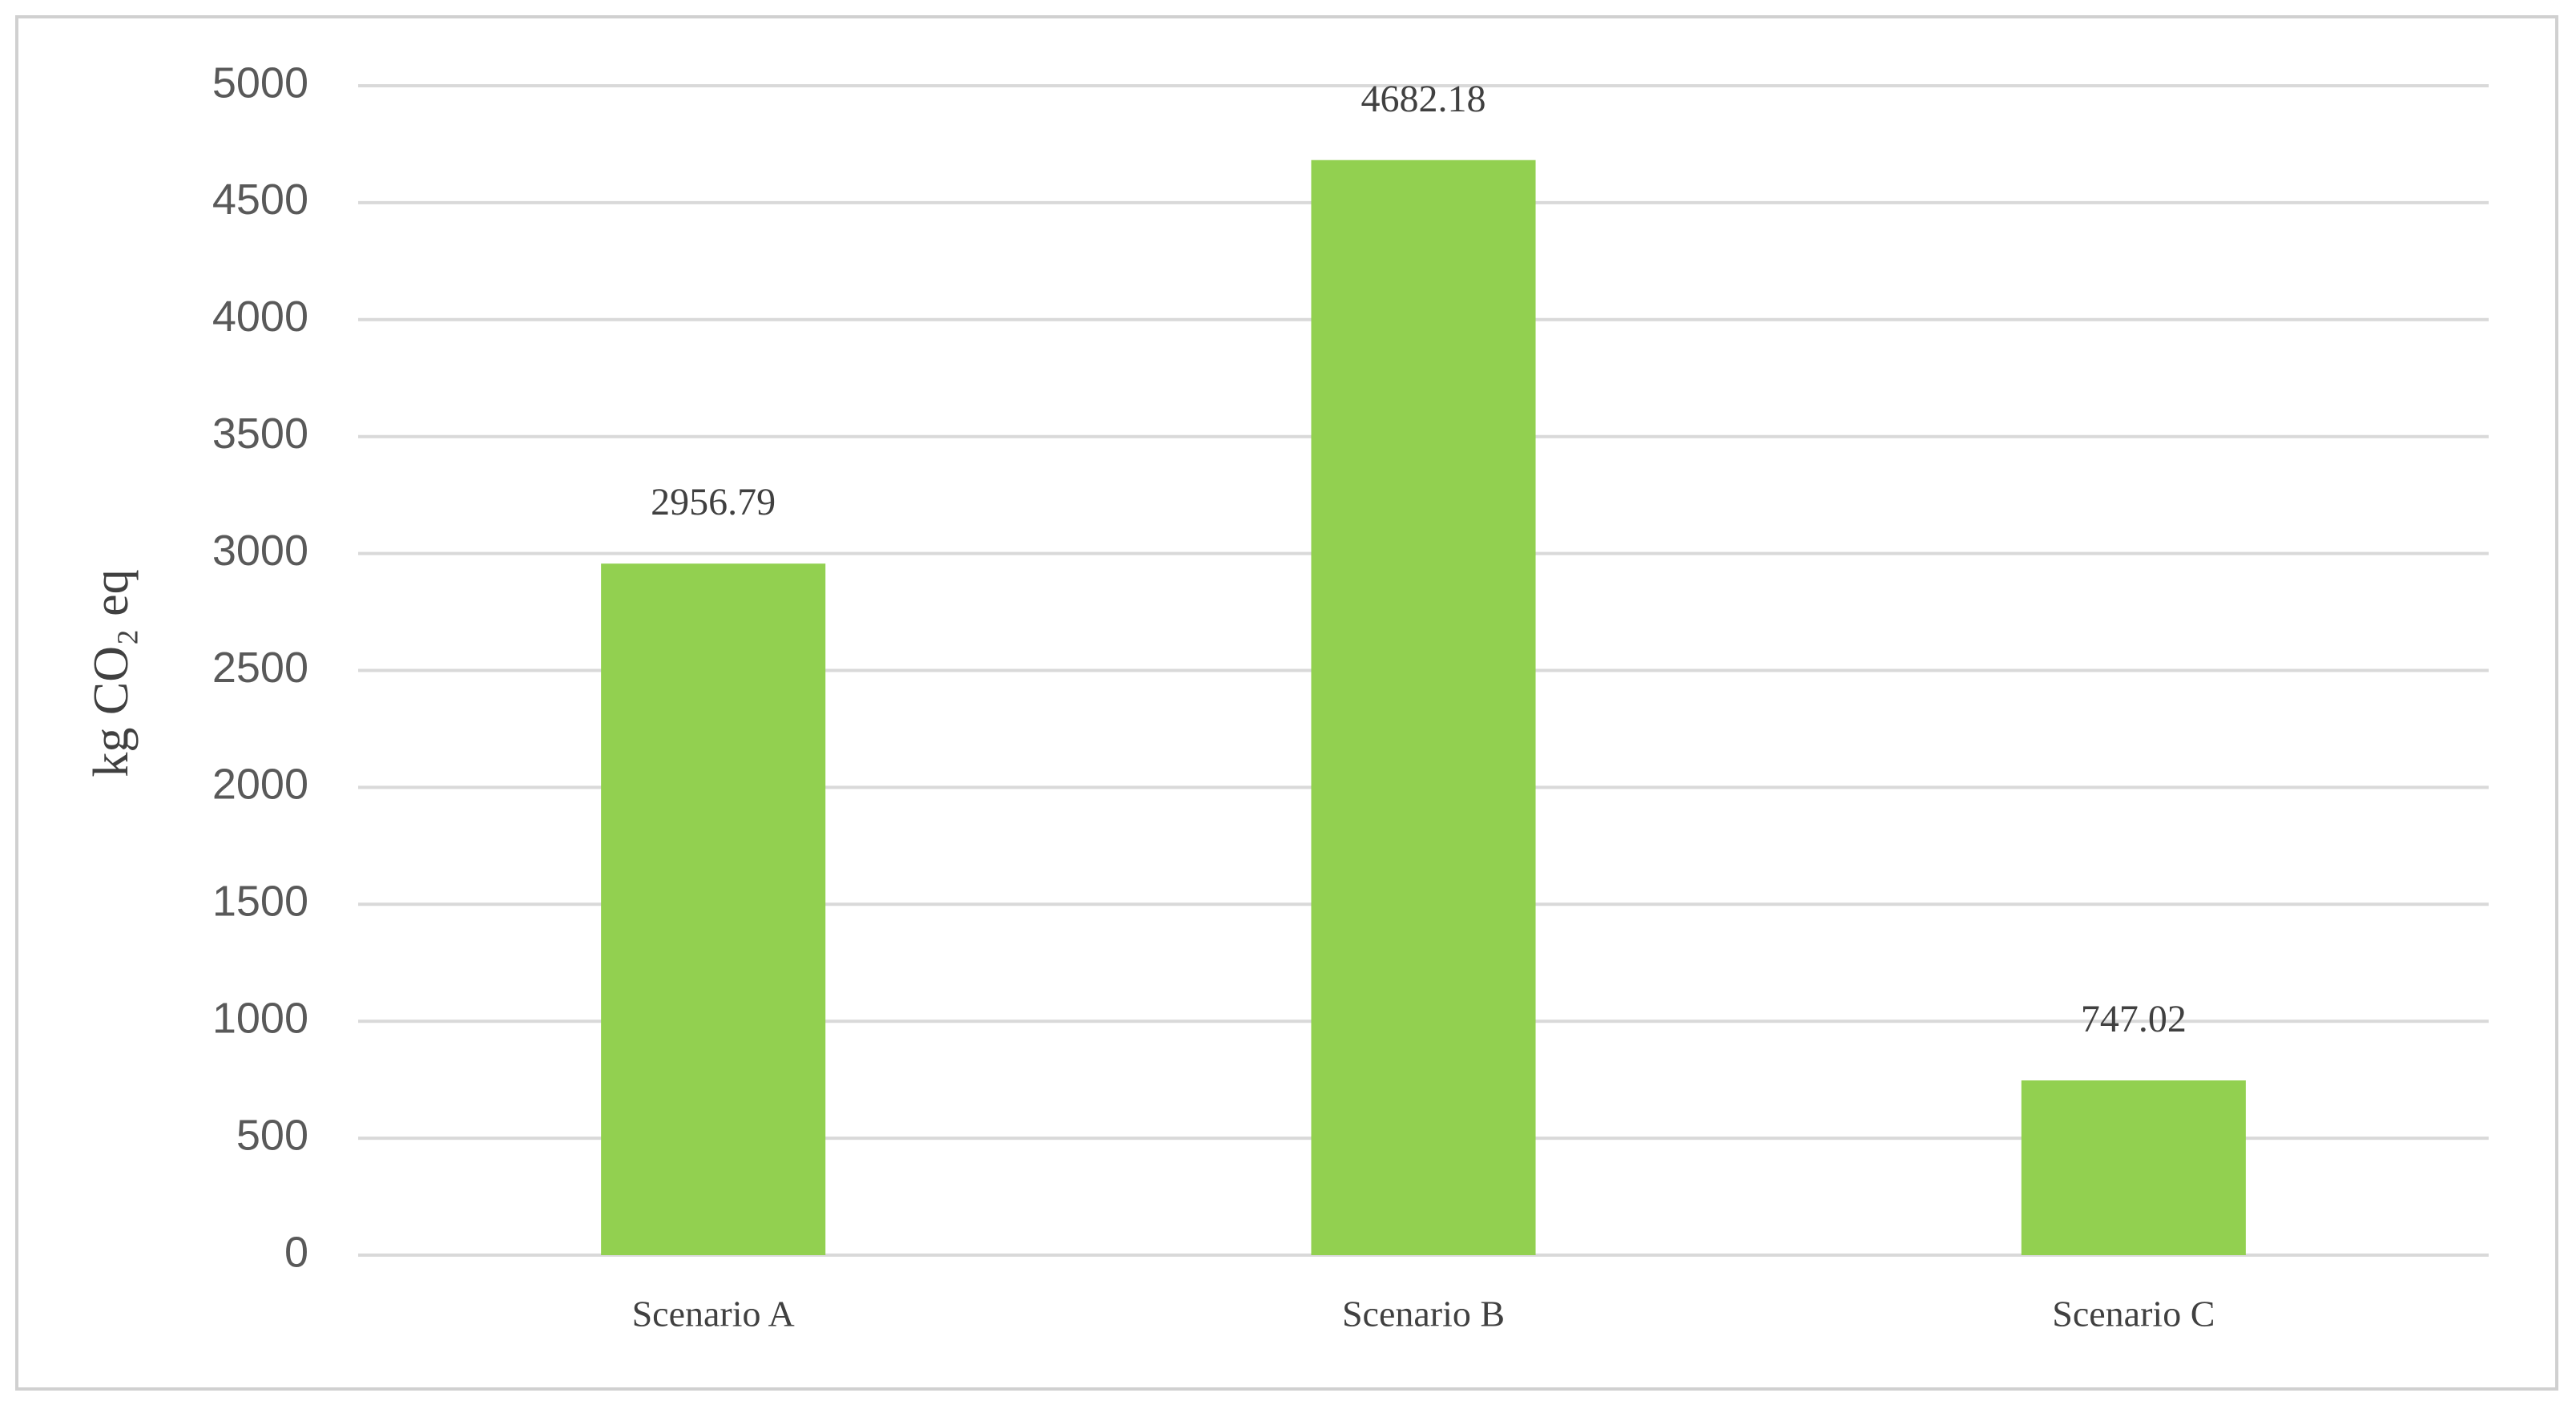 The width and height of the screenshot is (2576, 1405). Describe the element at coordinates (1423, 1314) in the screenshot. I see `x-tick-label: Scenario B` at that location.